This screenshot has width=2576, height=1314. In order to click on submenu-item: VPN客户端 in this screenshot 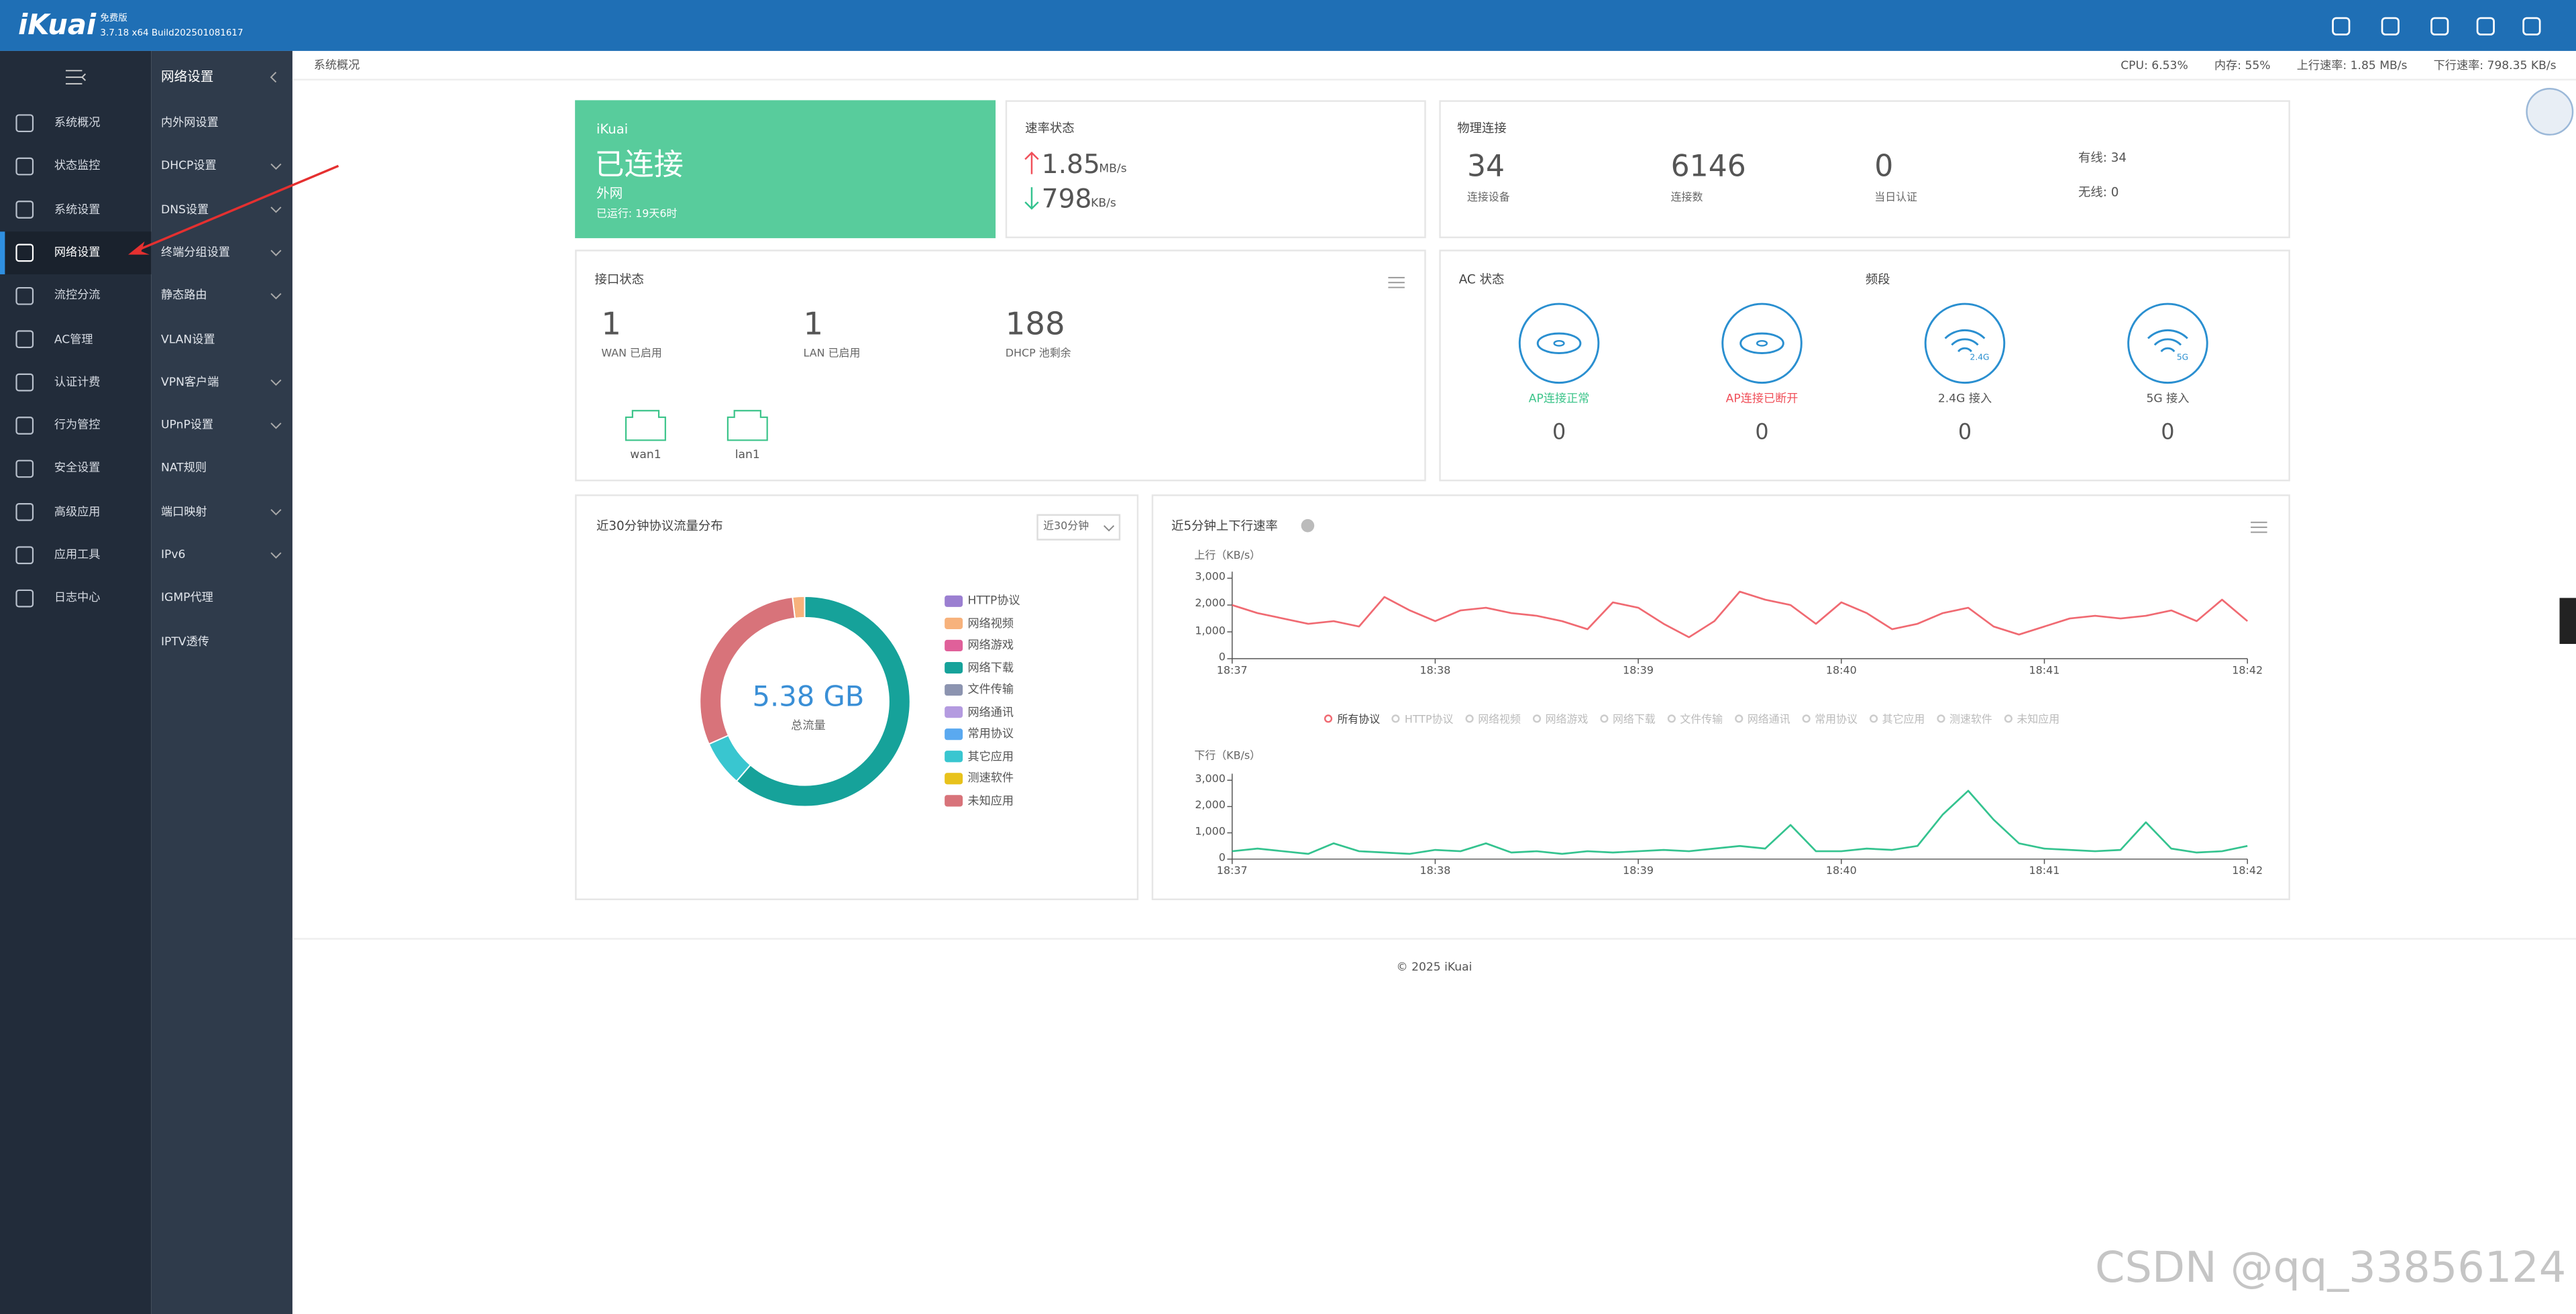, I will do `click(190, 382)`.